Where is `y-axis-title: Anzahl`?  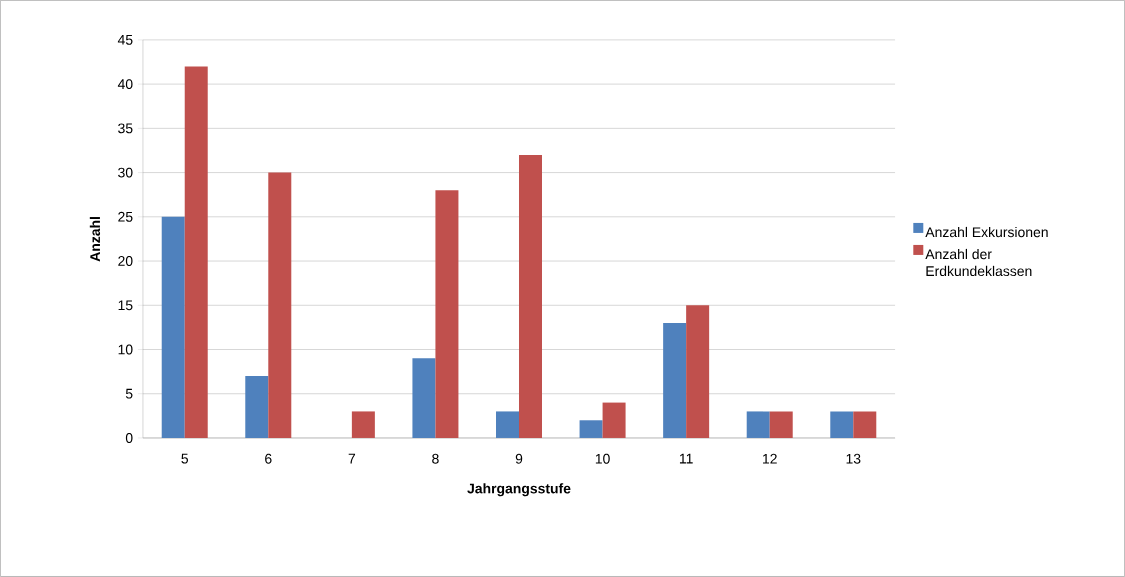 y-axis-title: Anzahl is located at coordinates (95, 239).